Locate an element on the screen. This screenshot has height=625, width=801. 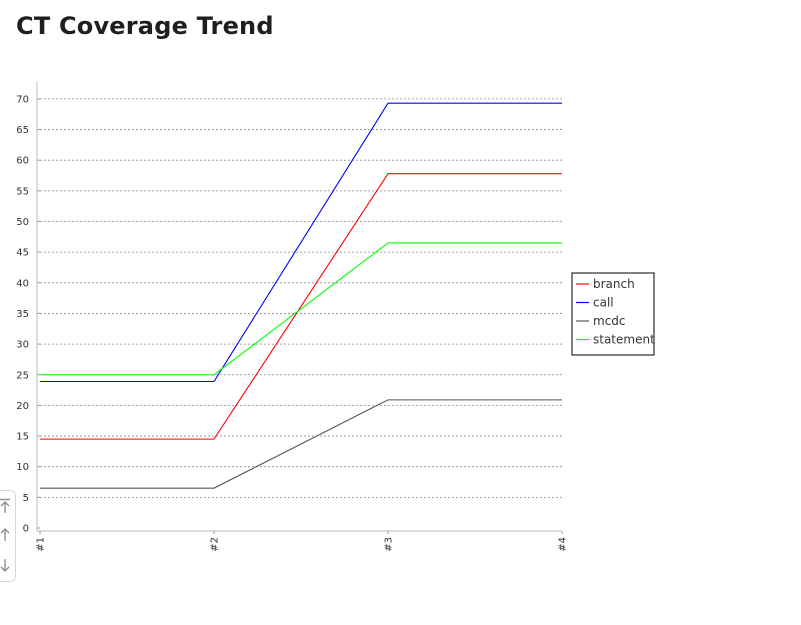
page-title: CT Coverage Trend is located at coordinates (145, 26).